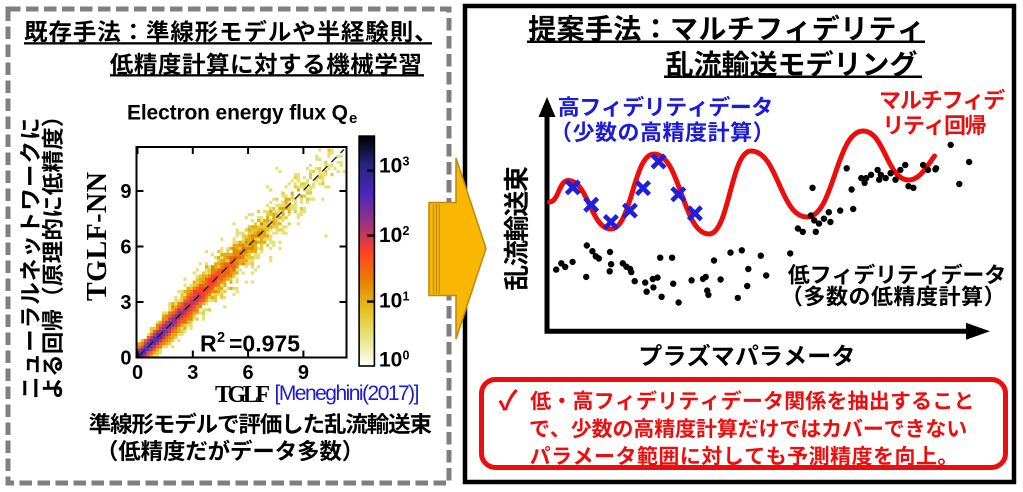 The height and width of the screenshot is (492, 1023). I want to click on svg-text: 1, so click(406, 297).